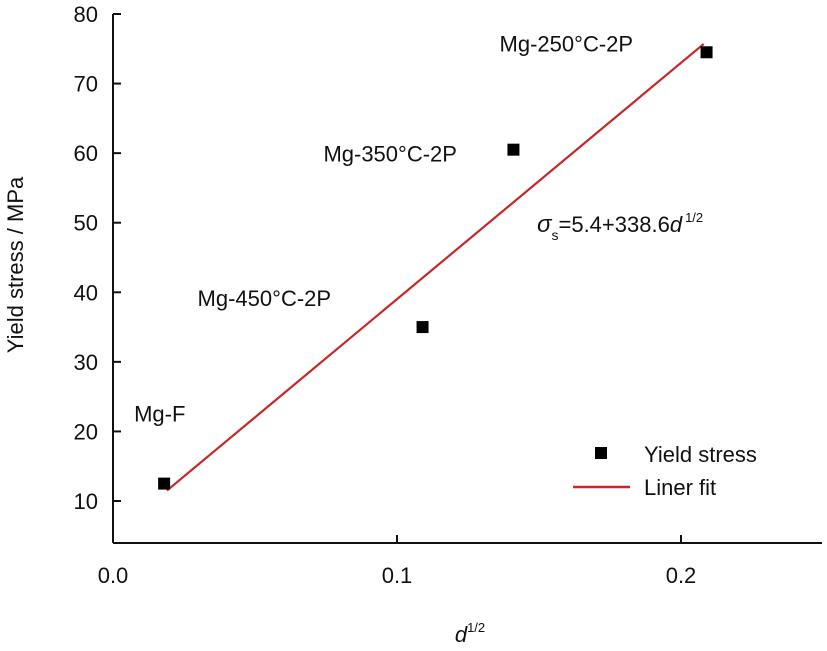  Describe the element at coordinates (86, 501) in the screenshot. I see `y-tick-label-10: 10` at that location.